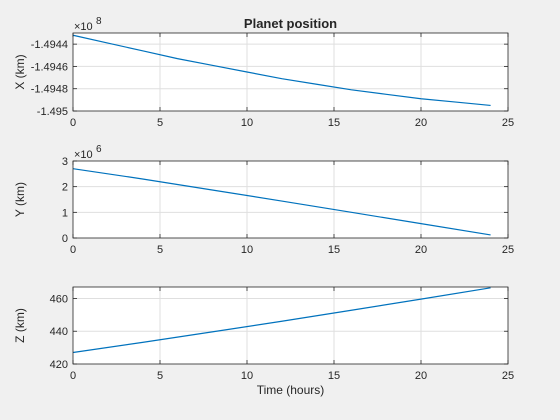  What do you see at coordinates (59, 365) in the screenshot?
I see `z-position-y-tick-label-0: 420` at bounding box center [59, 365].